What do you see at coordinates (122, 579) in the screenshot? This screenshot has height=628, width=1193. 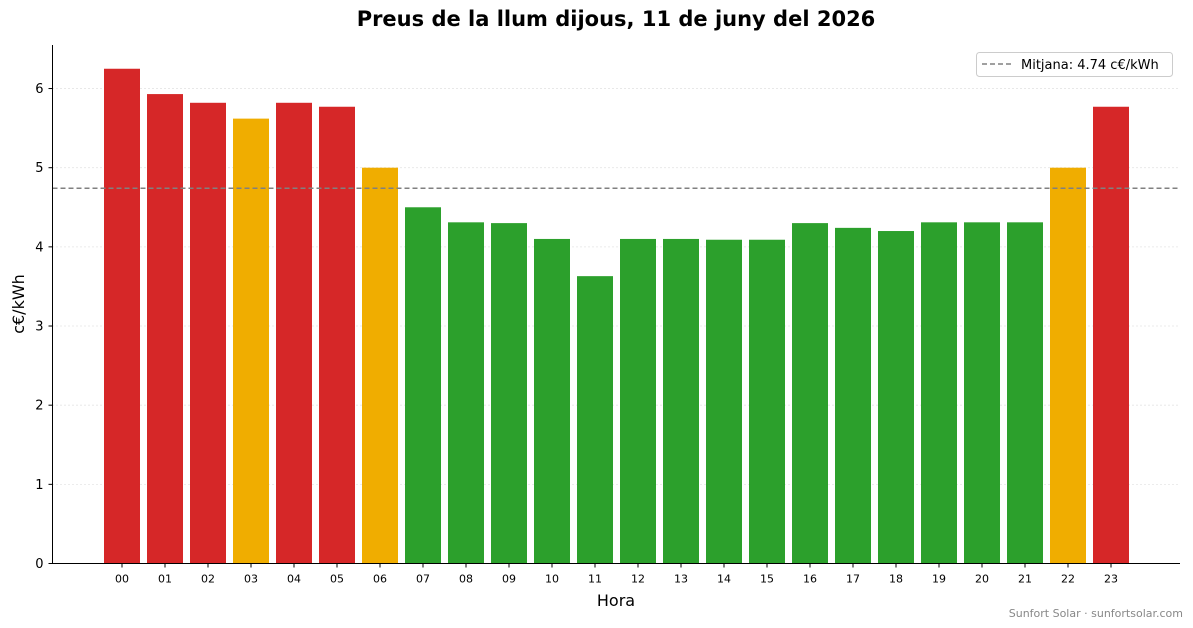 I see `x-tick-label: 00` at bounding box center [122, 579].